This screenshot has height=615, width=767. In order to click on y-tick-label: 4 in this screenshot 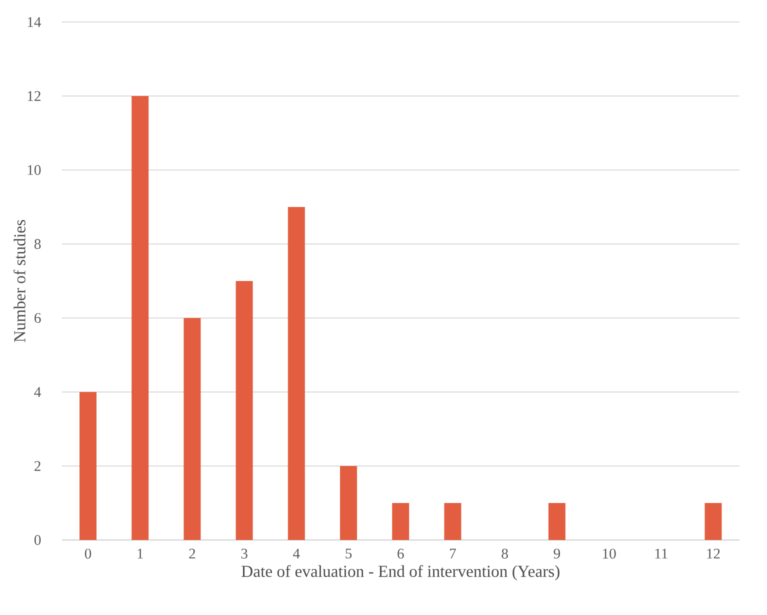, I will do `click(38, 392)`.